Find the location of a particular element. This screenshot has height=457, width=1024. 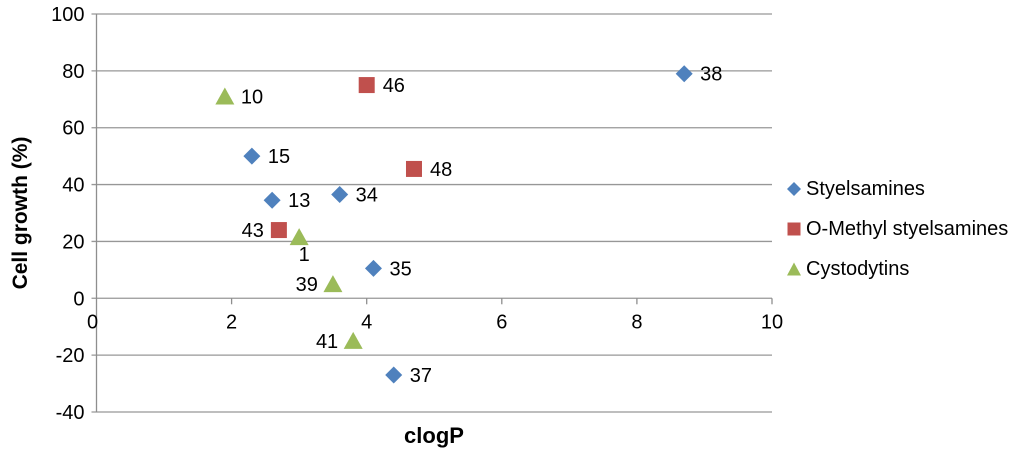

legend-item-o-methyl-styelsamines: O-Methyl styelsamines is located at coordinates (897, 229).